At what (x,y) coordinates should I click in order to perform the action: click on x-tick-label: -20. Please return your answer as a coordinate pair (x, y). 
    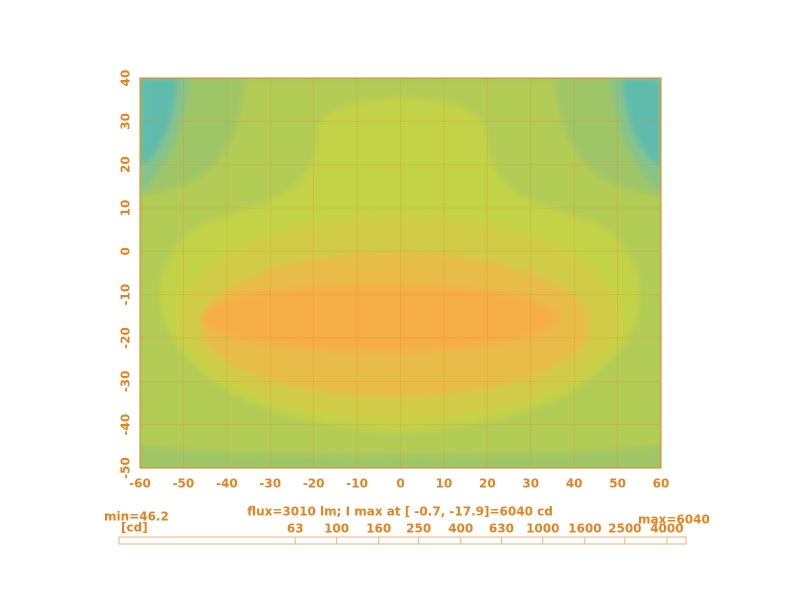
    Looking at the image, I should click on (314, 484).